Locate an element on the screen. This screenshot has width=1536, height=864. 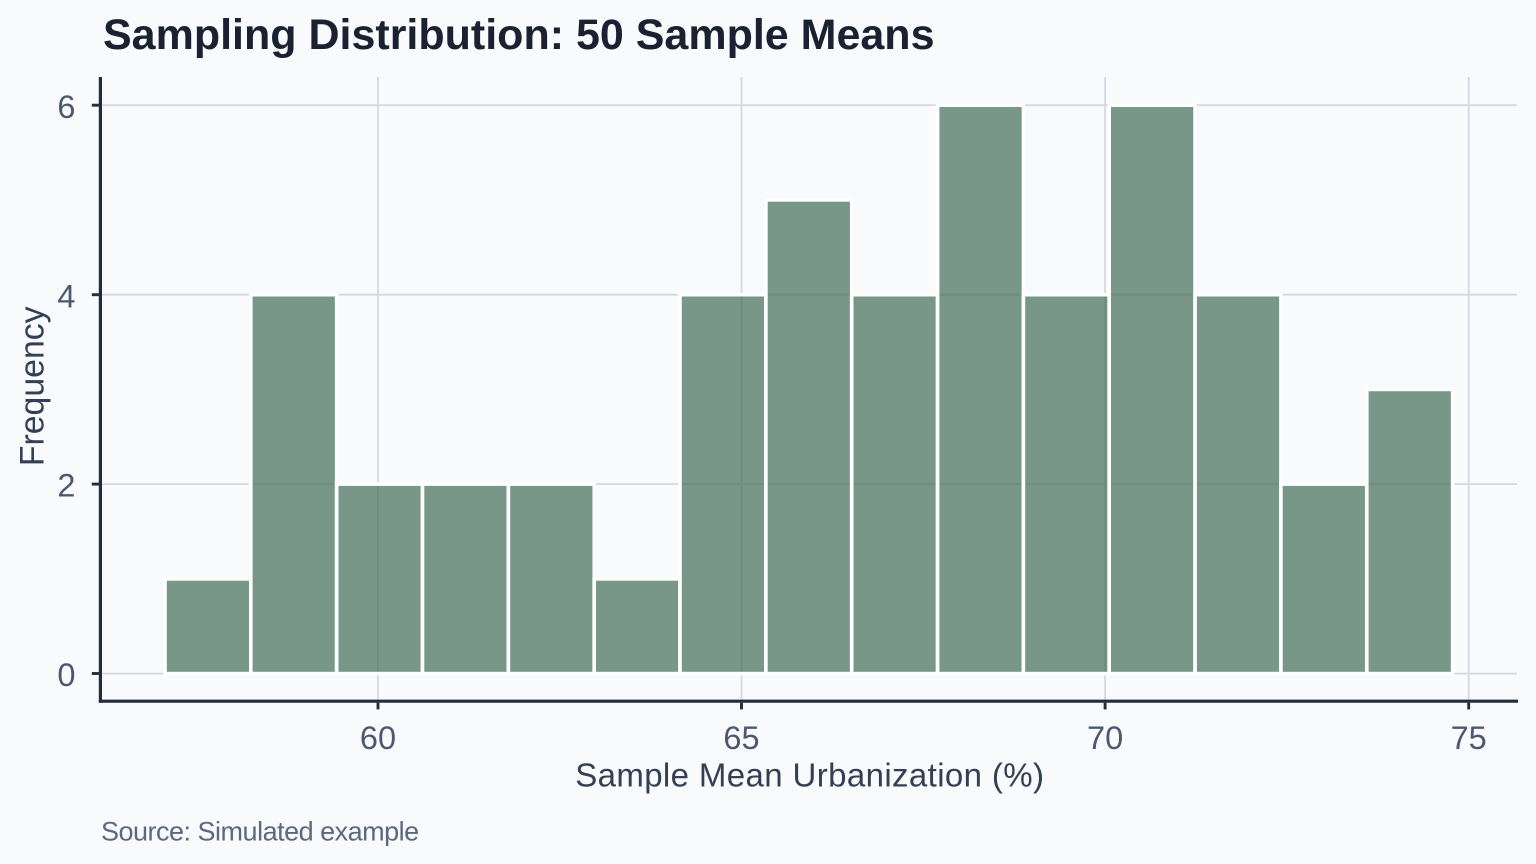
svg-text: 60 is located at coordinates (378, 738).